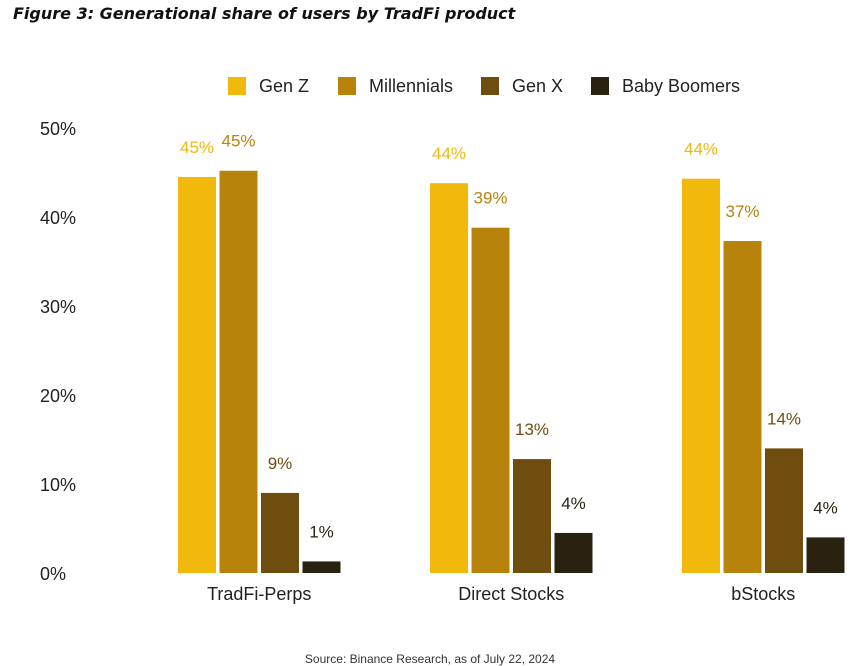 Image resolution: width=860 pixels, height=666 pixels. Describe the element at coordinates (681, 86) in the screenshot. I see `legend-label: Baby Boomers` at that location.